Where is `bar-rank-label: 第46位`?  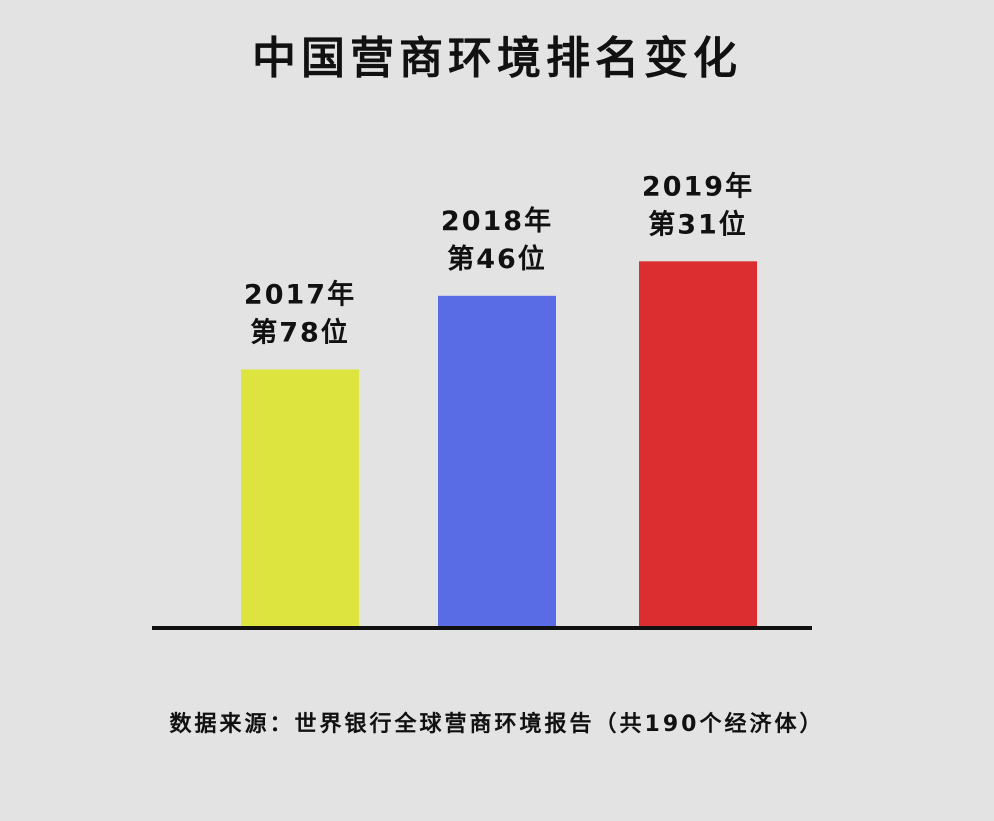
bar-rank-label: 第46位 is located at coordinates (497, 259).